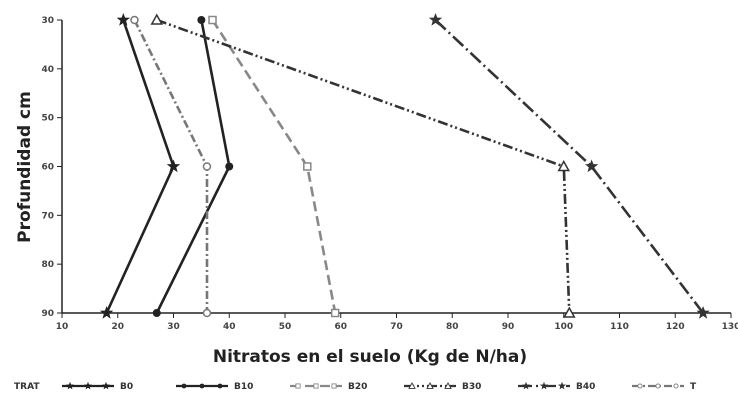  I want to click on legend-item-b40: B40, so click(556, 386).